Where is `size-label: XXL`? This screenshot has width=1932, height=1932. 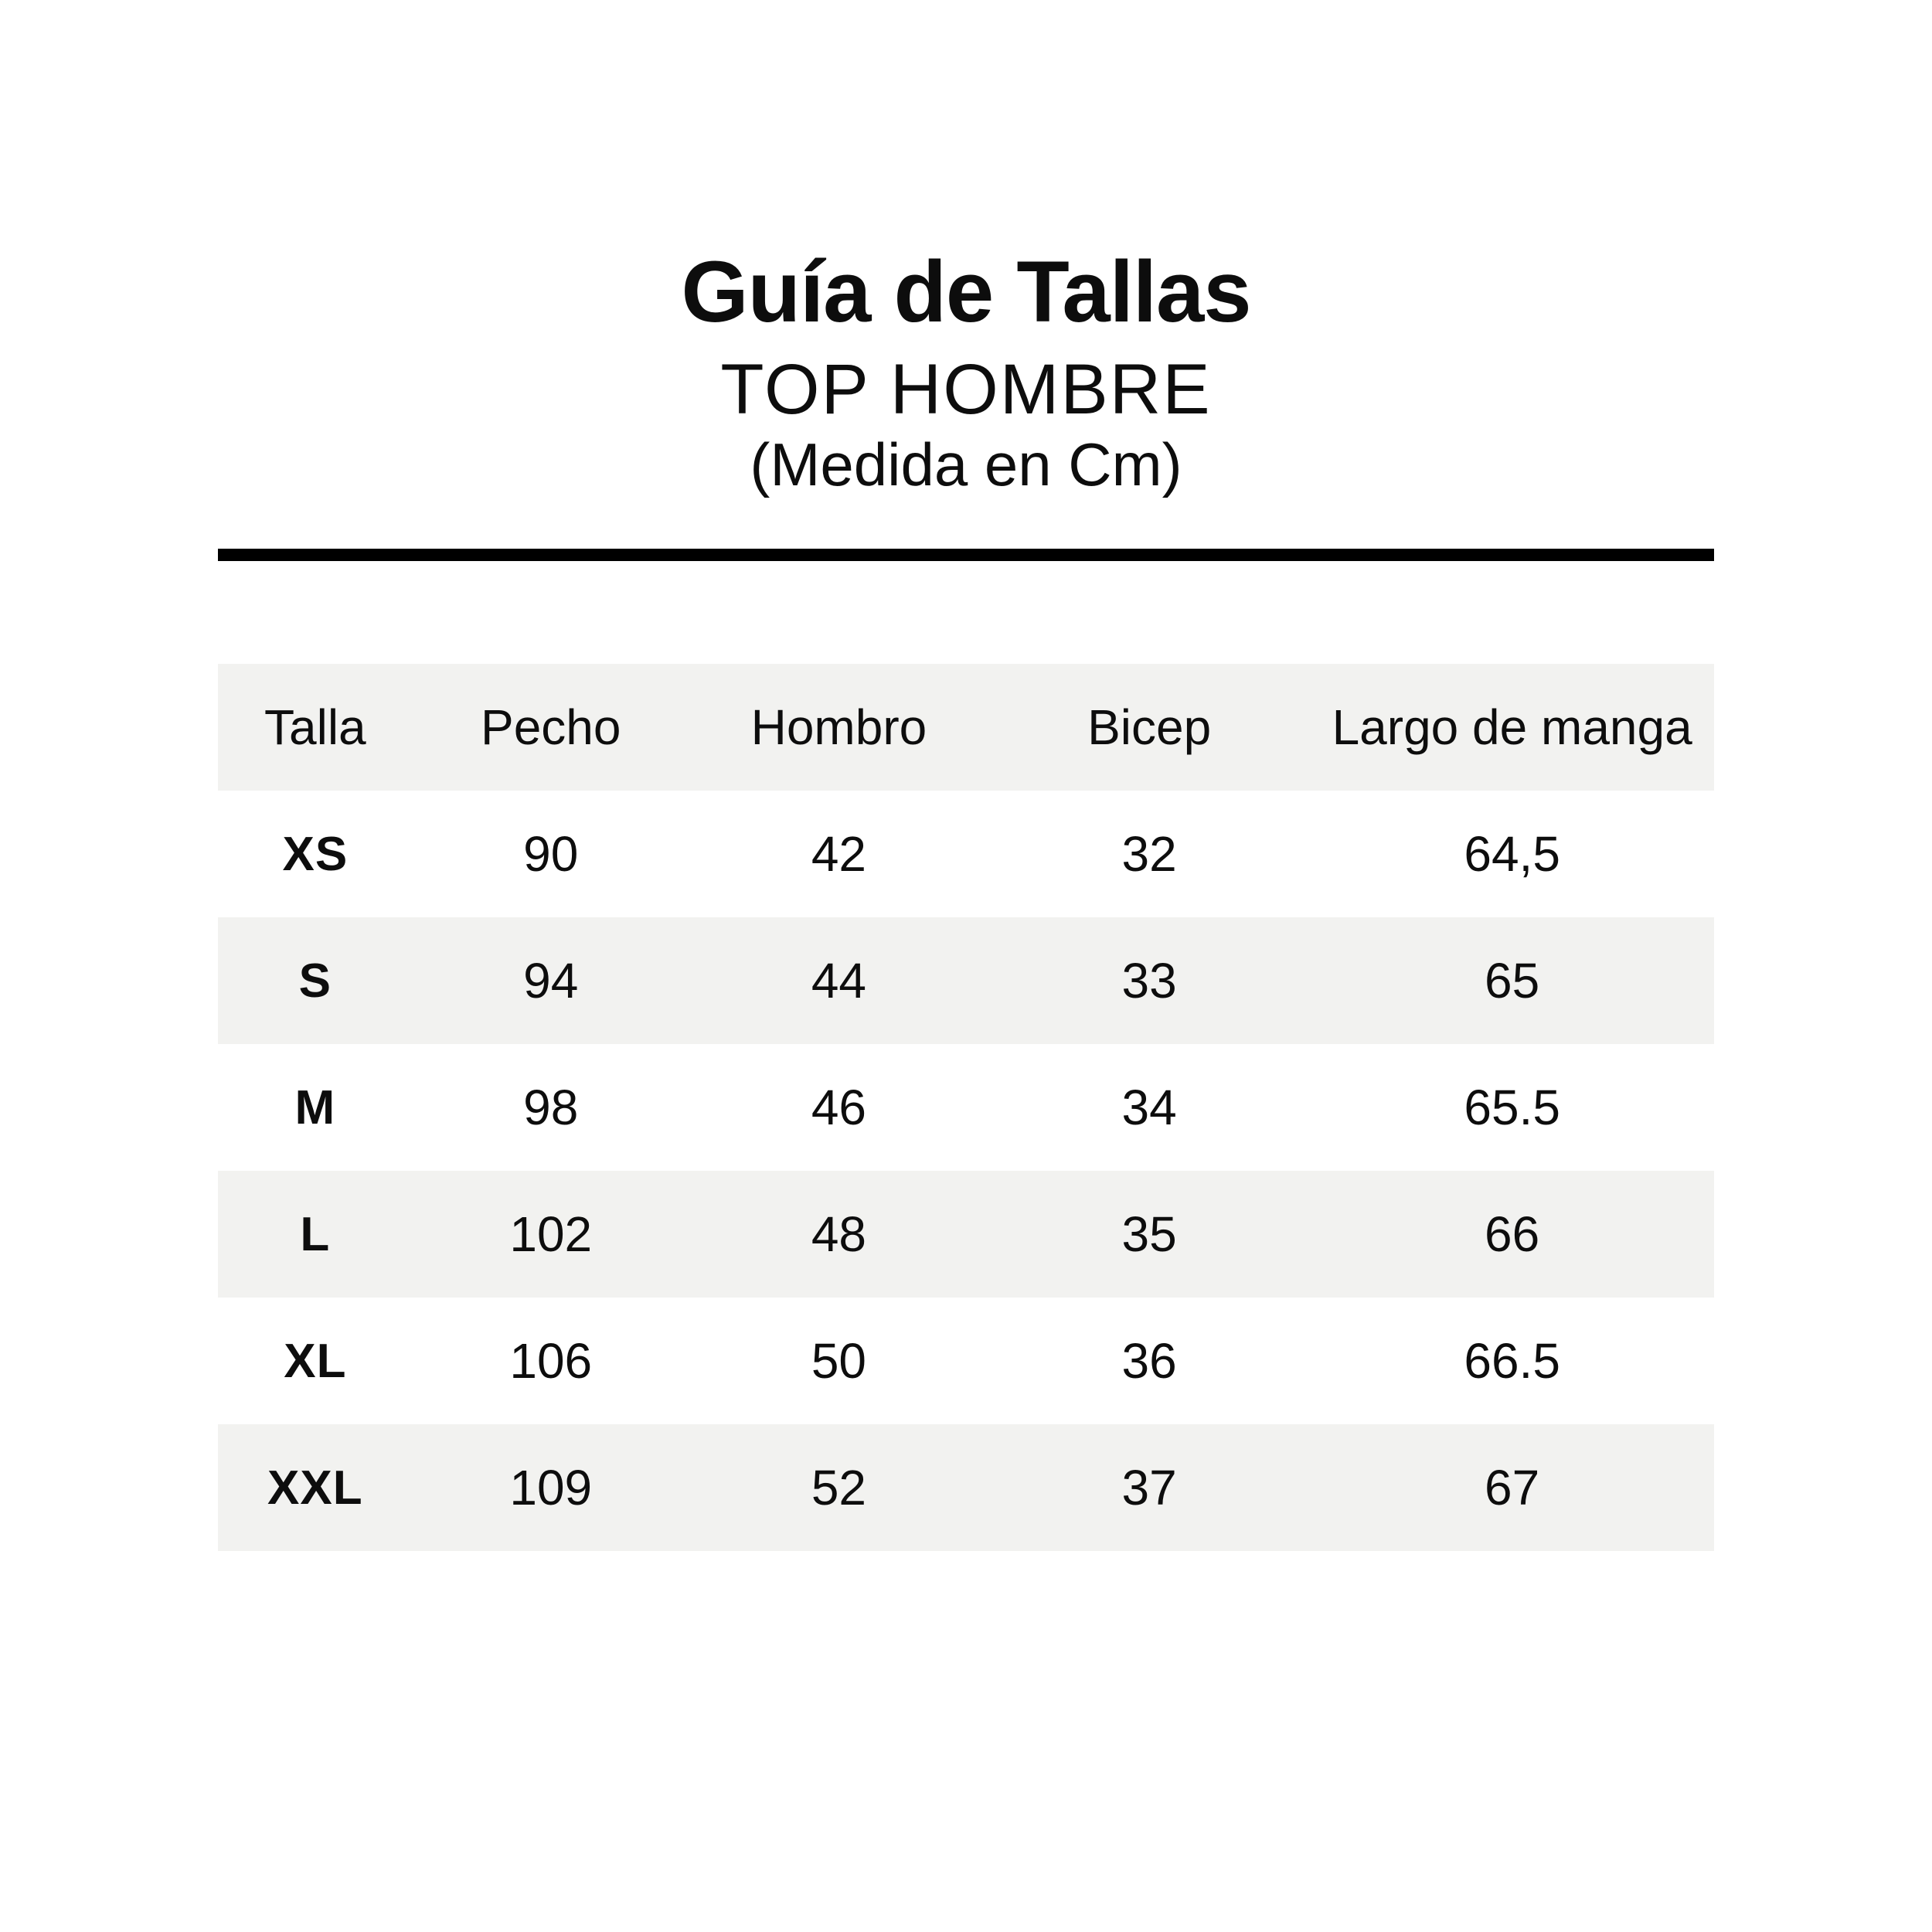
size-label: XXL is located at coordinates (315, 1488).